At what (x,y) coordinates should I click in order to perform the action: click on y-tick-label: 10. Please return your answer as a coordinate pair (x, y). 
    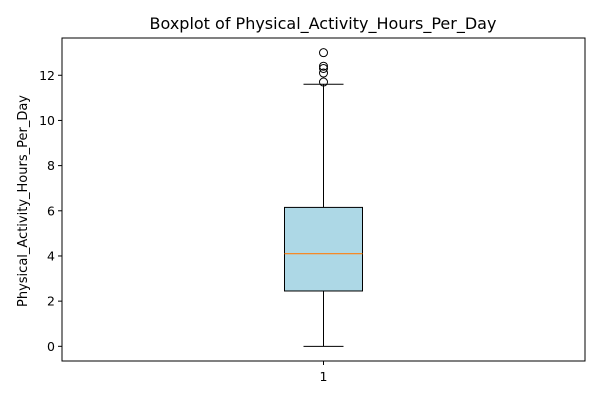
    Looking at the image, I should click on (47, 120).